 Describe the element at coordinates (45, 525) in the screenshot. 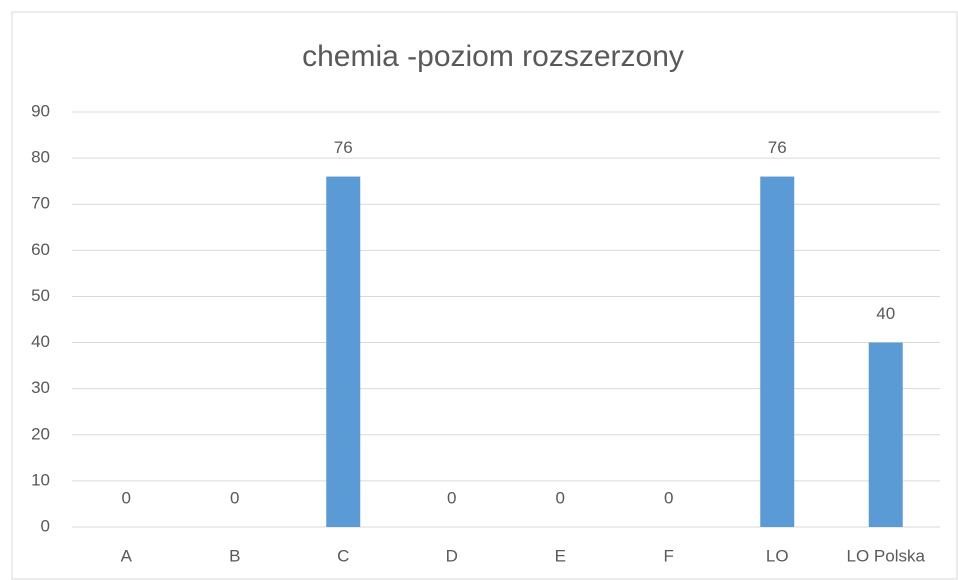

I see `y-tick-label: 0` at that location.